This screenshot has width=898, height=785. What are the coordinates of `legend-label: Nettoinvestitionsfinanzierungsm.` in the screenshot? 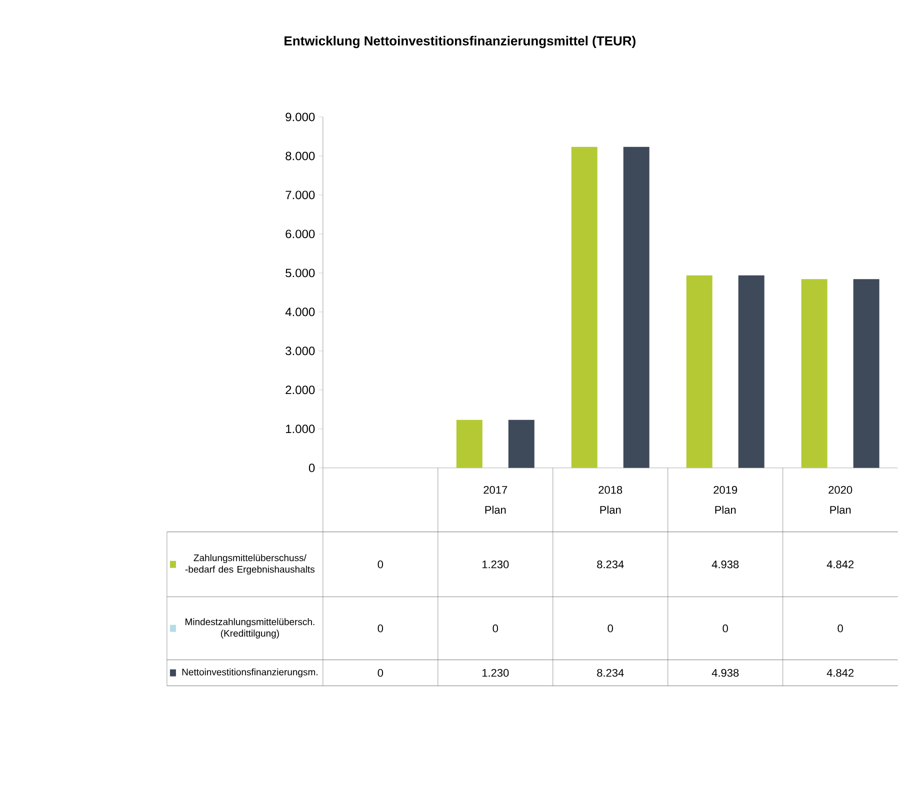 It's located at (250, 673).